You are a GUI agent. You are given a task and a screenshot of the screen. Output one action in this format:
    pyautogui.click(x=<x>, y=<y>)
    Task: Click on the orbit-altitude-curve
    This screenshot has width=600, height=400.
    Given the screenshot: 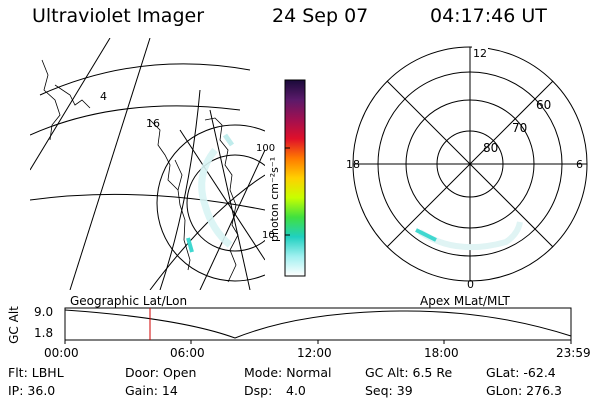 What is the action you would take?
    pyautogui.click(x=318, y=324)
    